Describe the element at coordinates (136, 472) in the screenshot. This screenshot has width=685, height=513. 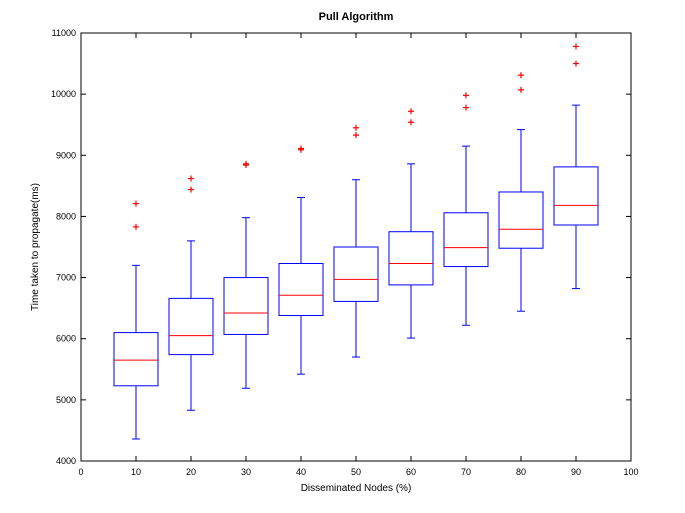
I see `x-tick-label: 10` at that location.